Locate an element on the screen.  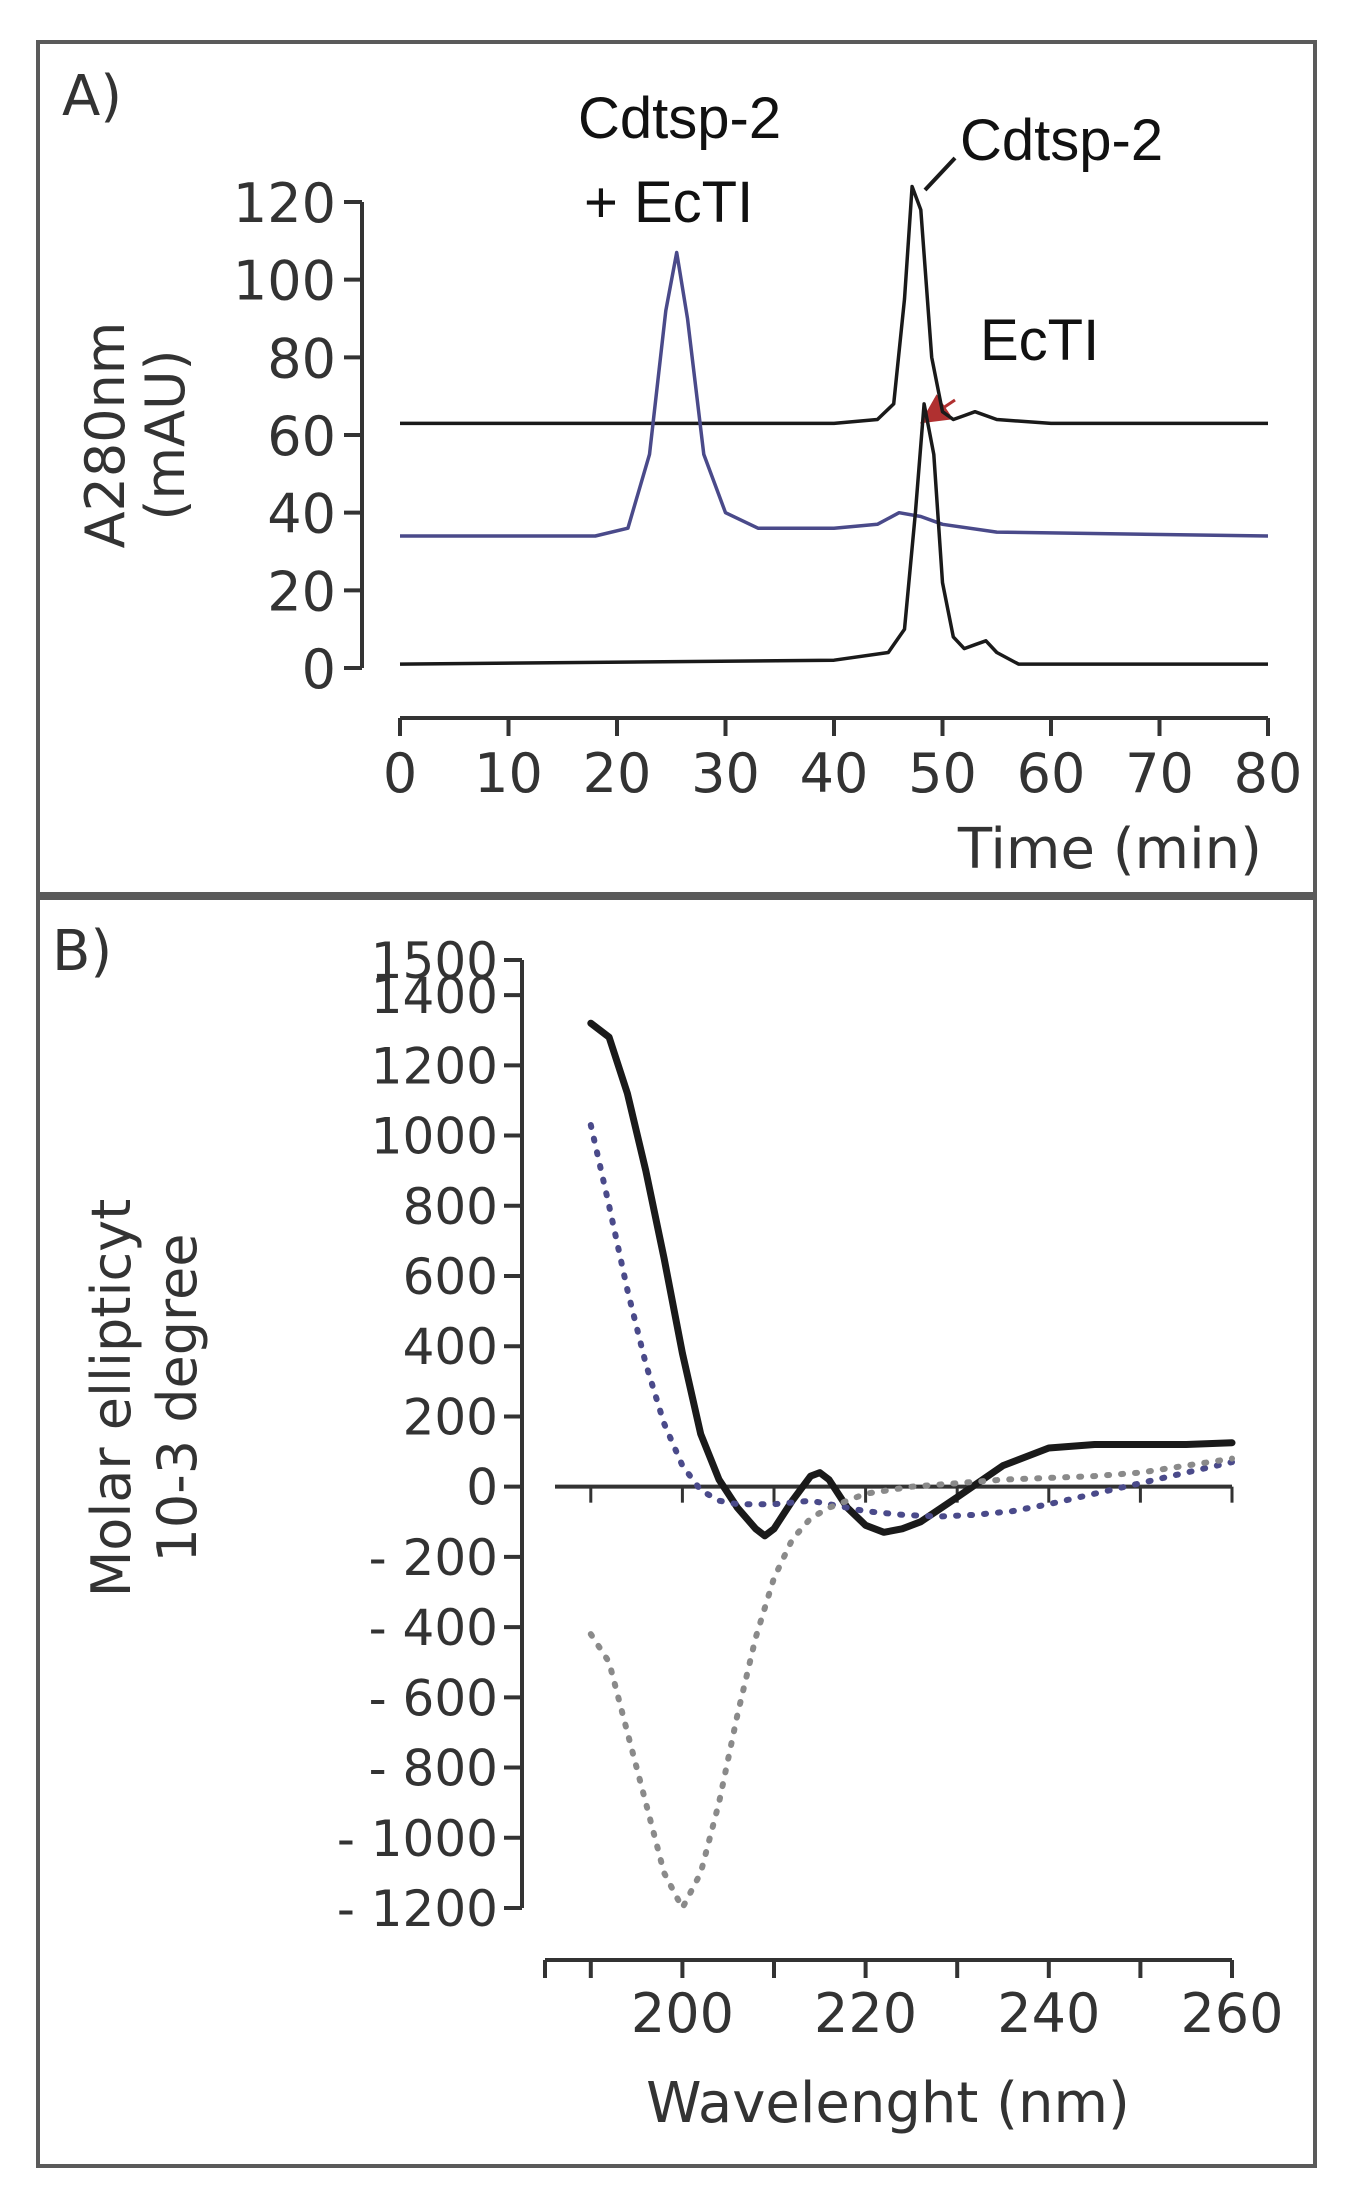
chart-a-x-tick-label: 10 is located at coordinates (508, 773).